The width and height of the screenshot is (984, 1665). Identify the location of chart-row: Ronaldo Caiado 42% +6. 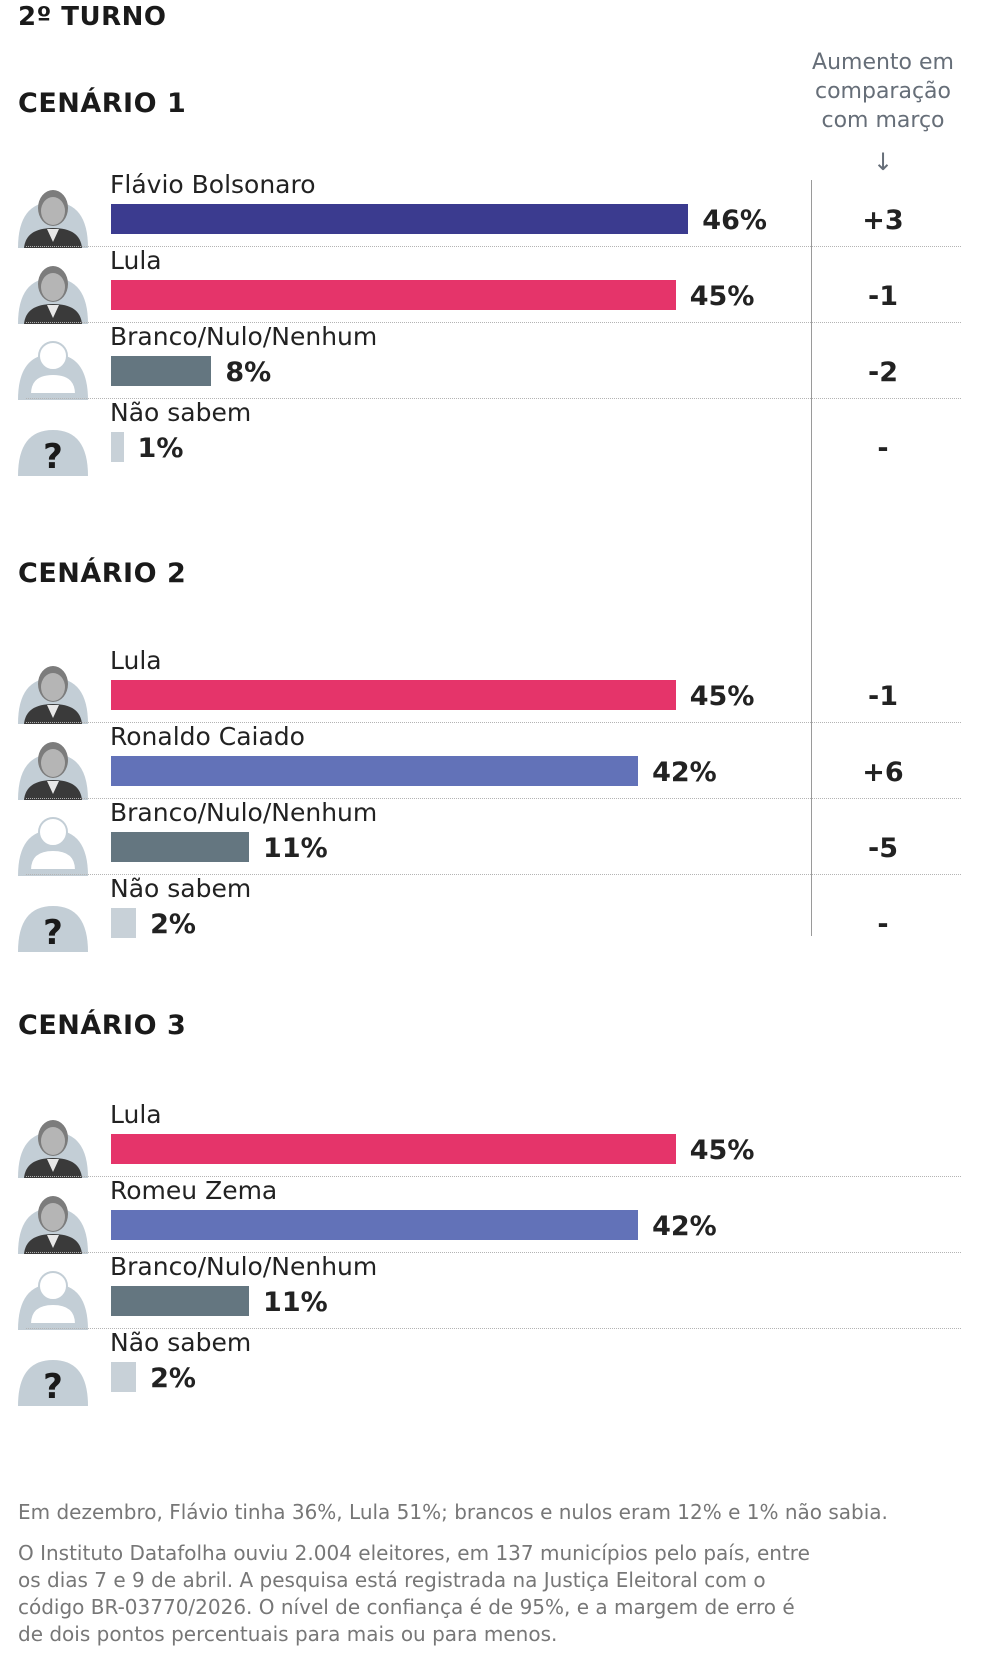
(492, 763).